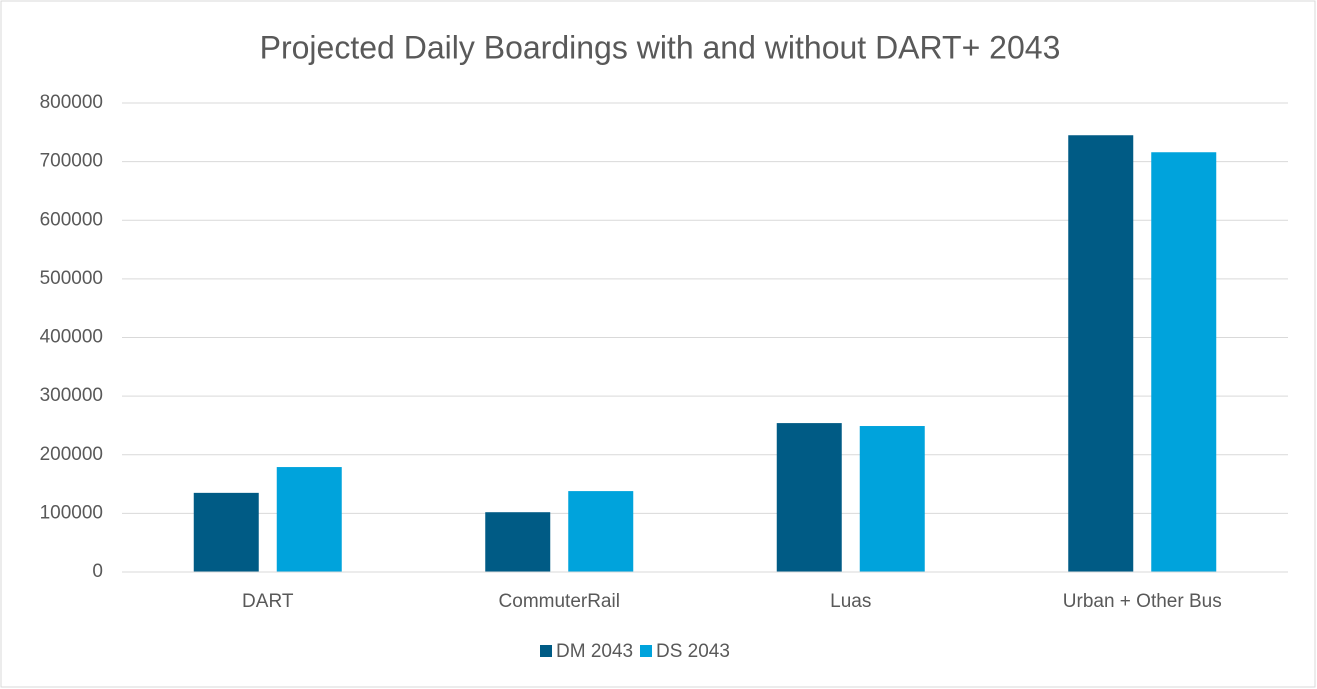 Image resolution: width=1317 pixels, height=689 pixels. What do you see at coordinates (850, 601) in the screenshot?
I see `x-tick-label: Luas` at bounding box center [850, 601].